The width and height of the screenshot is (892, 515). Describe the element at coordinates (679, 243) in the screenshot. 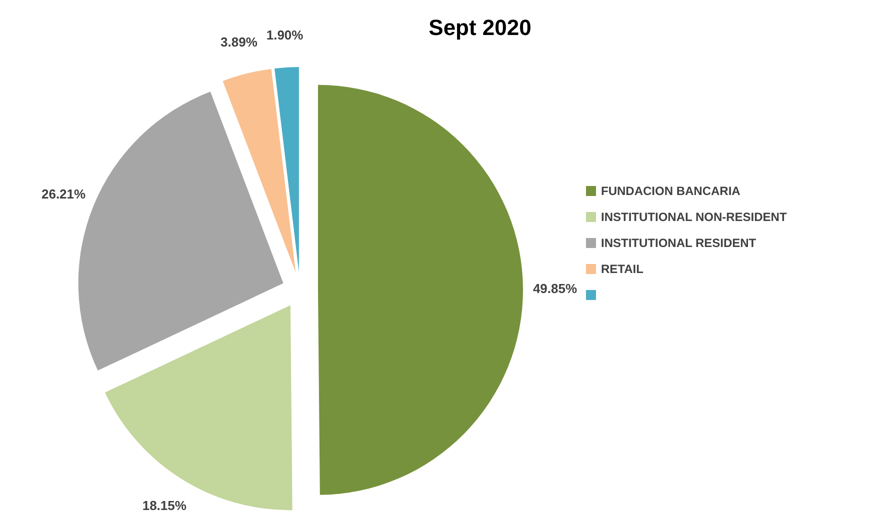

I see `legend-label: INSTITUTIONAL RESIDENT` at that location.